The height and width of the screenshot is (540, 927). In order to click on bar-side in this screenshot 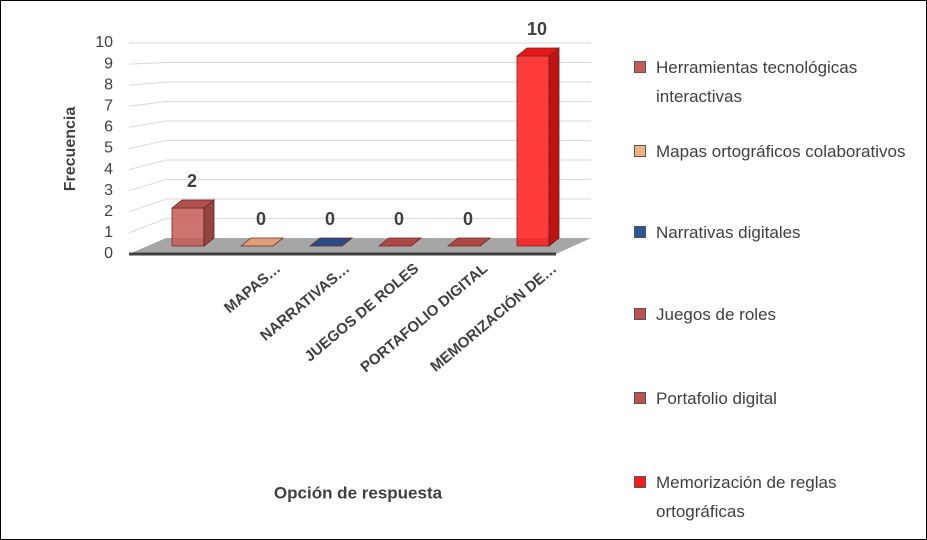, I will do `click(554, 147)`.